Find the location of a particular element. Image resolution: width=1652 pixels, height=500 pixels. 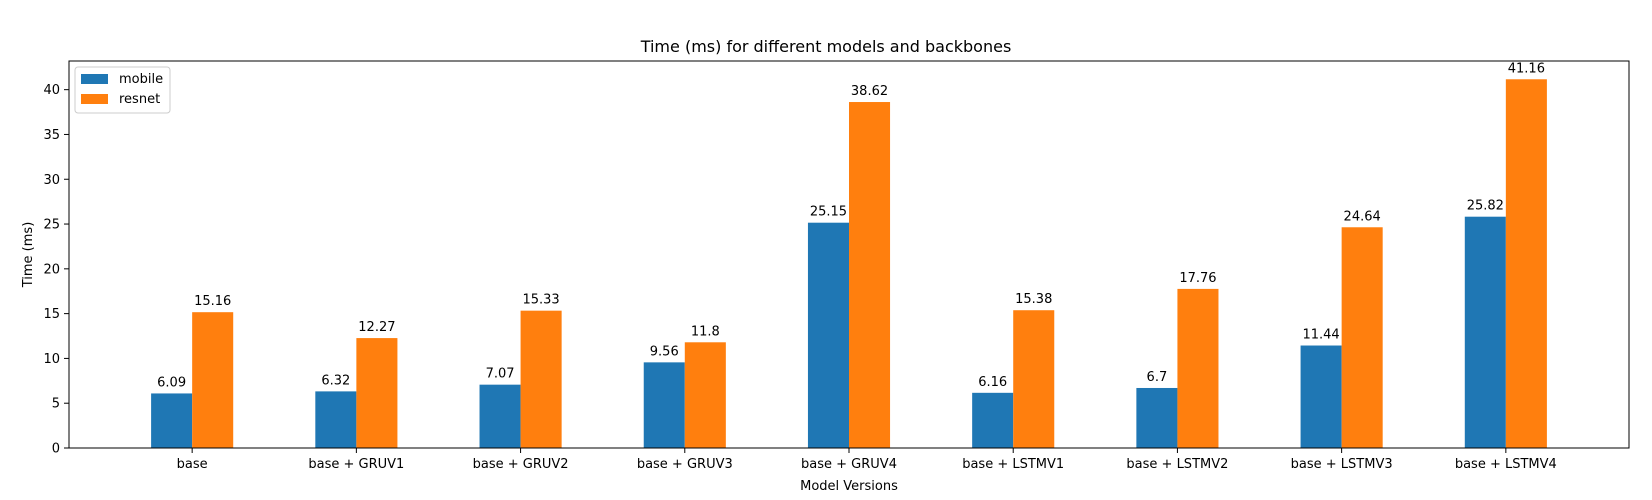

legend-label-resnet: resnet is located at coordinates (139, 99).